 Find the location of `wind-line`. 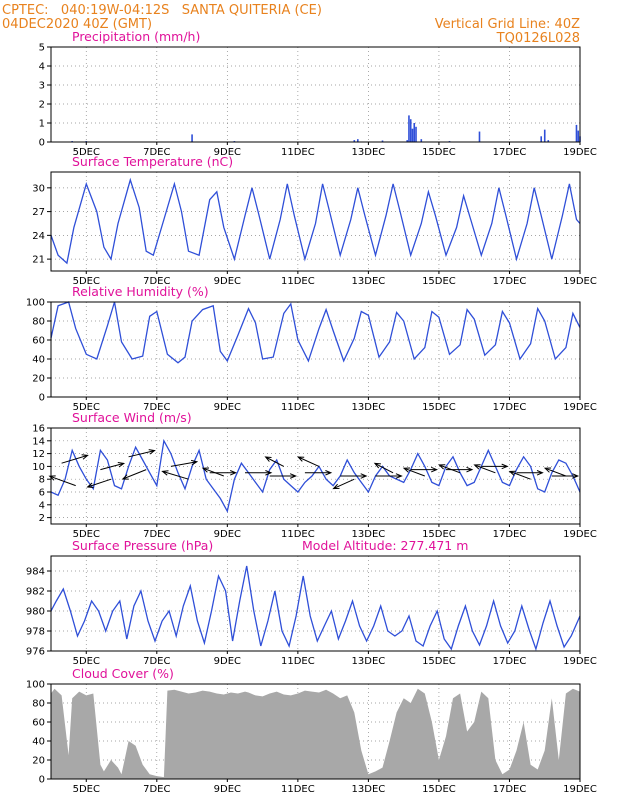

wind-line is located at coordinates (315, 476).